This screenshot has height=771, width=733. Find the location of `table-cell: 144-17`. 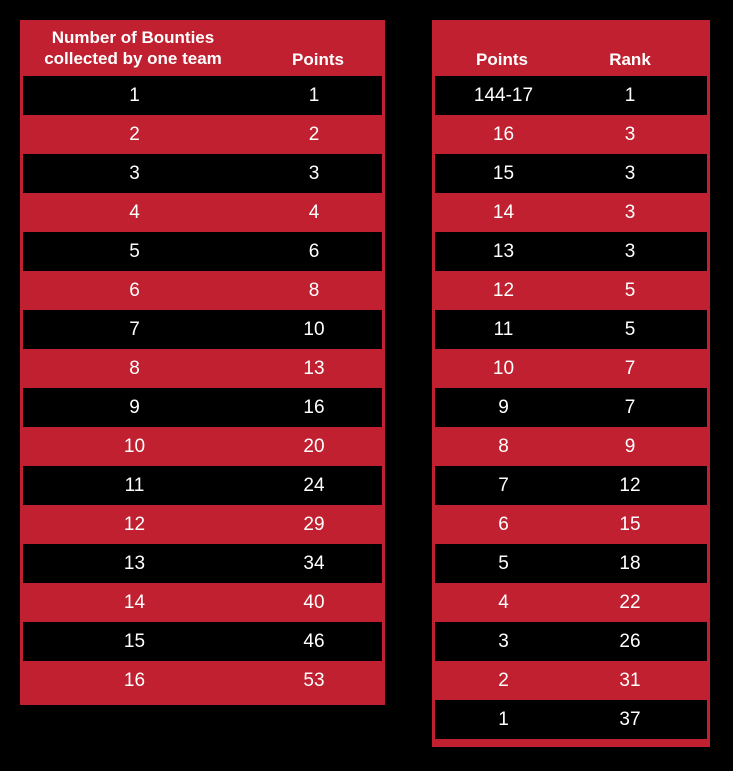

table-cell: 144-17 is located at coordinates (503, 95).